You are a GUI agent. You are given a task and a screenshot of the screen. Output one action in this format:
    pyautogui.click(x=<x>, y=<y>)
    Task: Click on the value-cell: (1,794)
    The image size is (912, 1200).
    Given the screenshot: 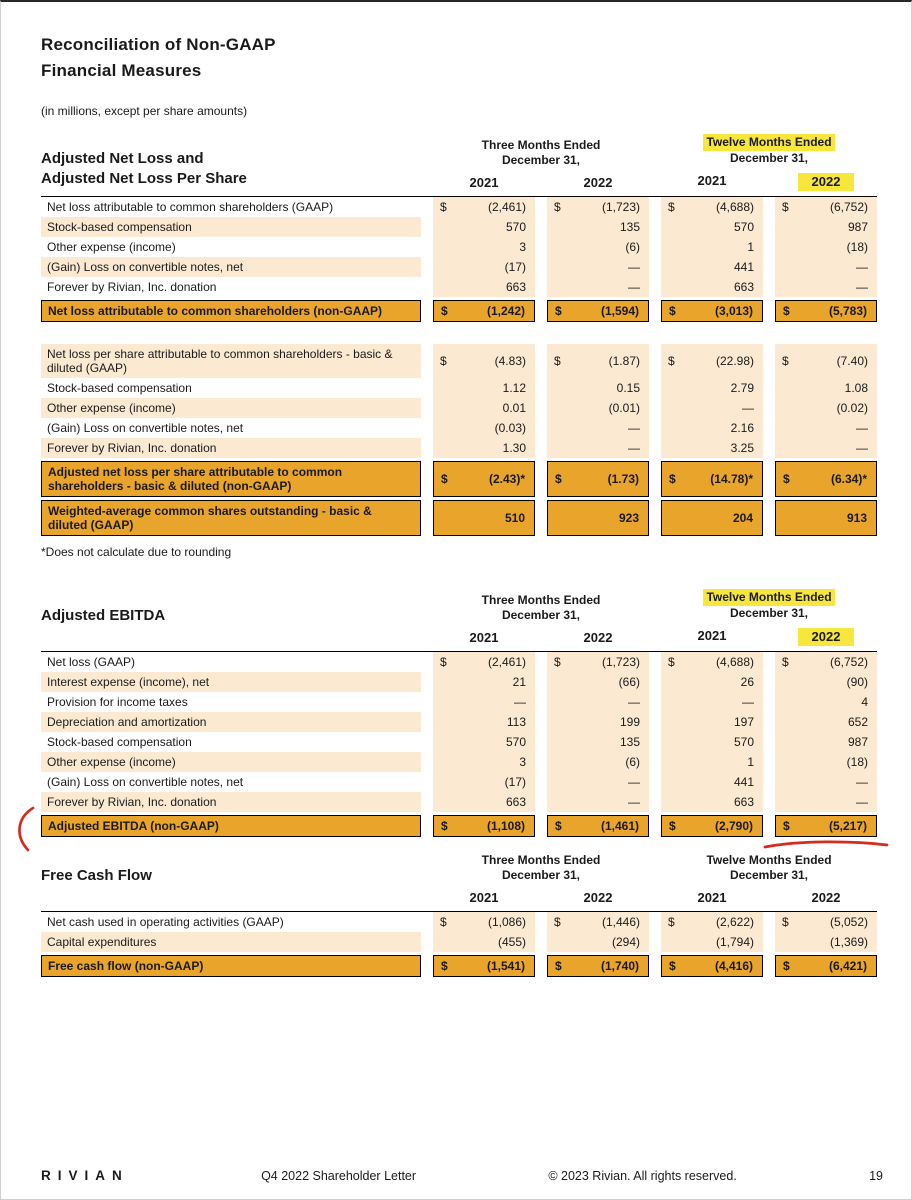 What is the action you would take?
    pyautogui.click(x=712, y=942)
    